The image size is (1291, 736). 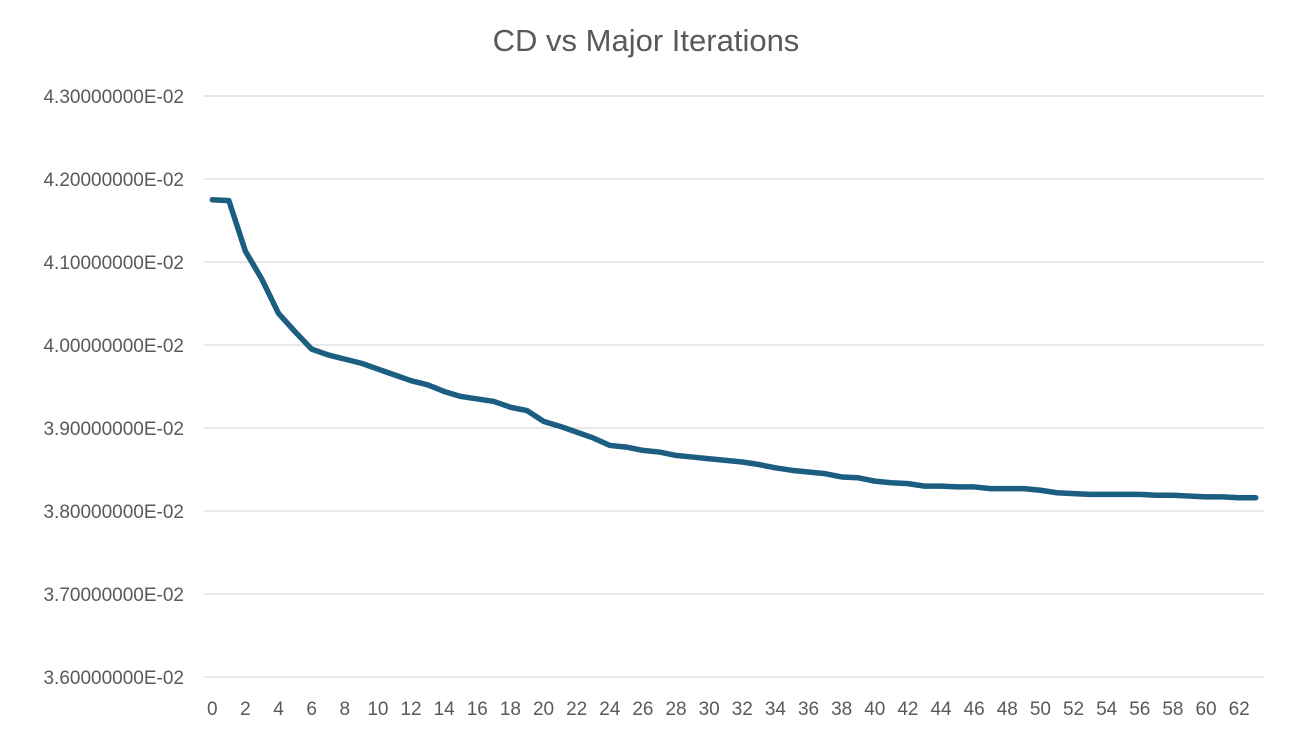 What do you see at coordinates (113, 346) in the screenshot?
I see `y-tick-label: 4.00000000E-02` at bounding box center [113, 346].